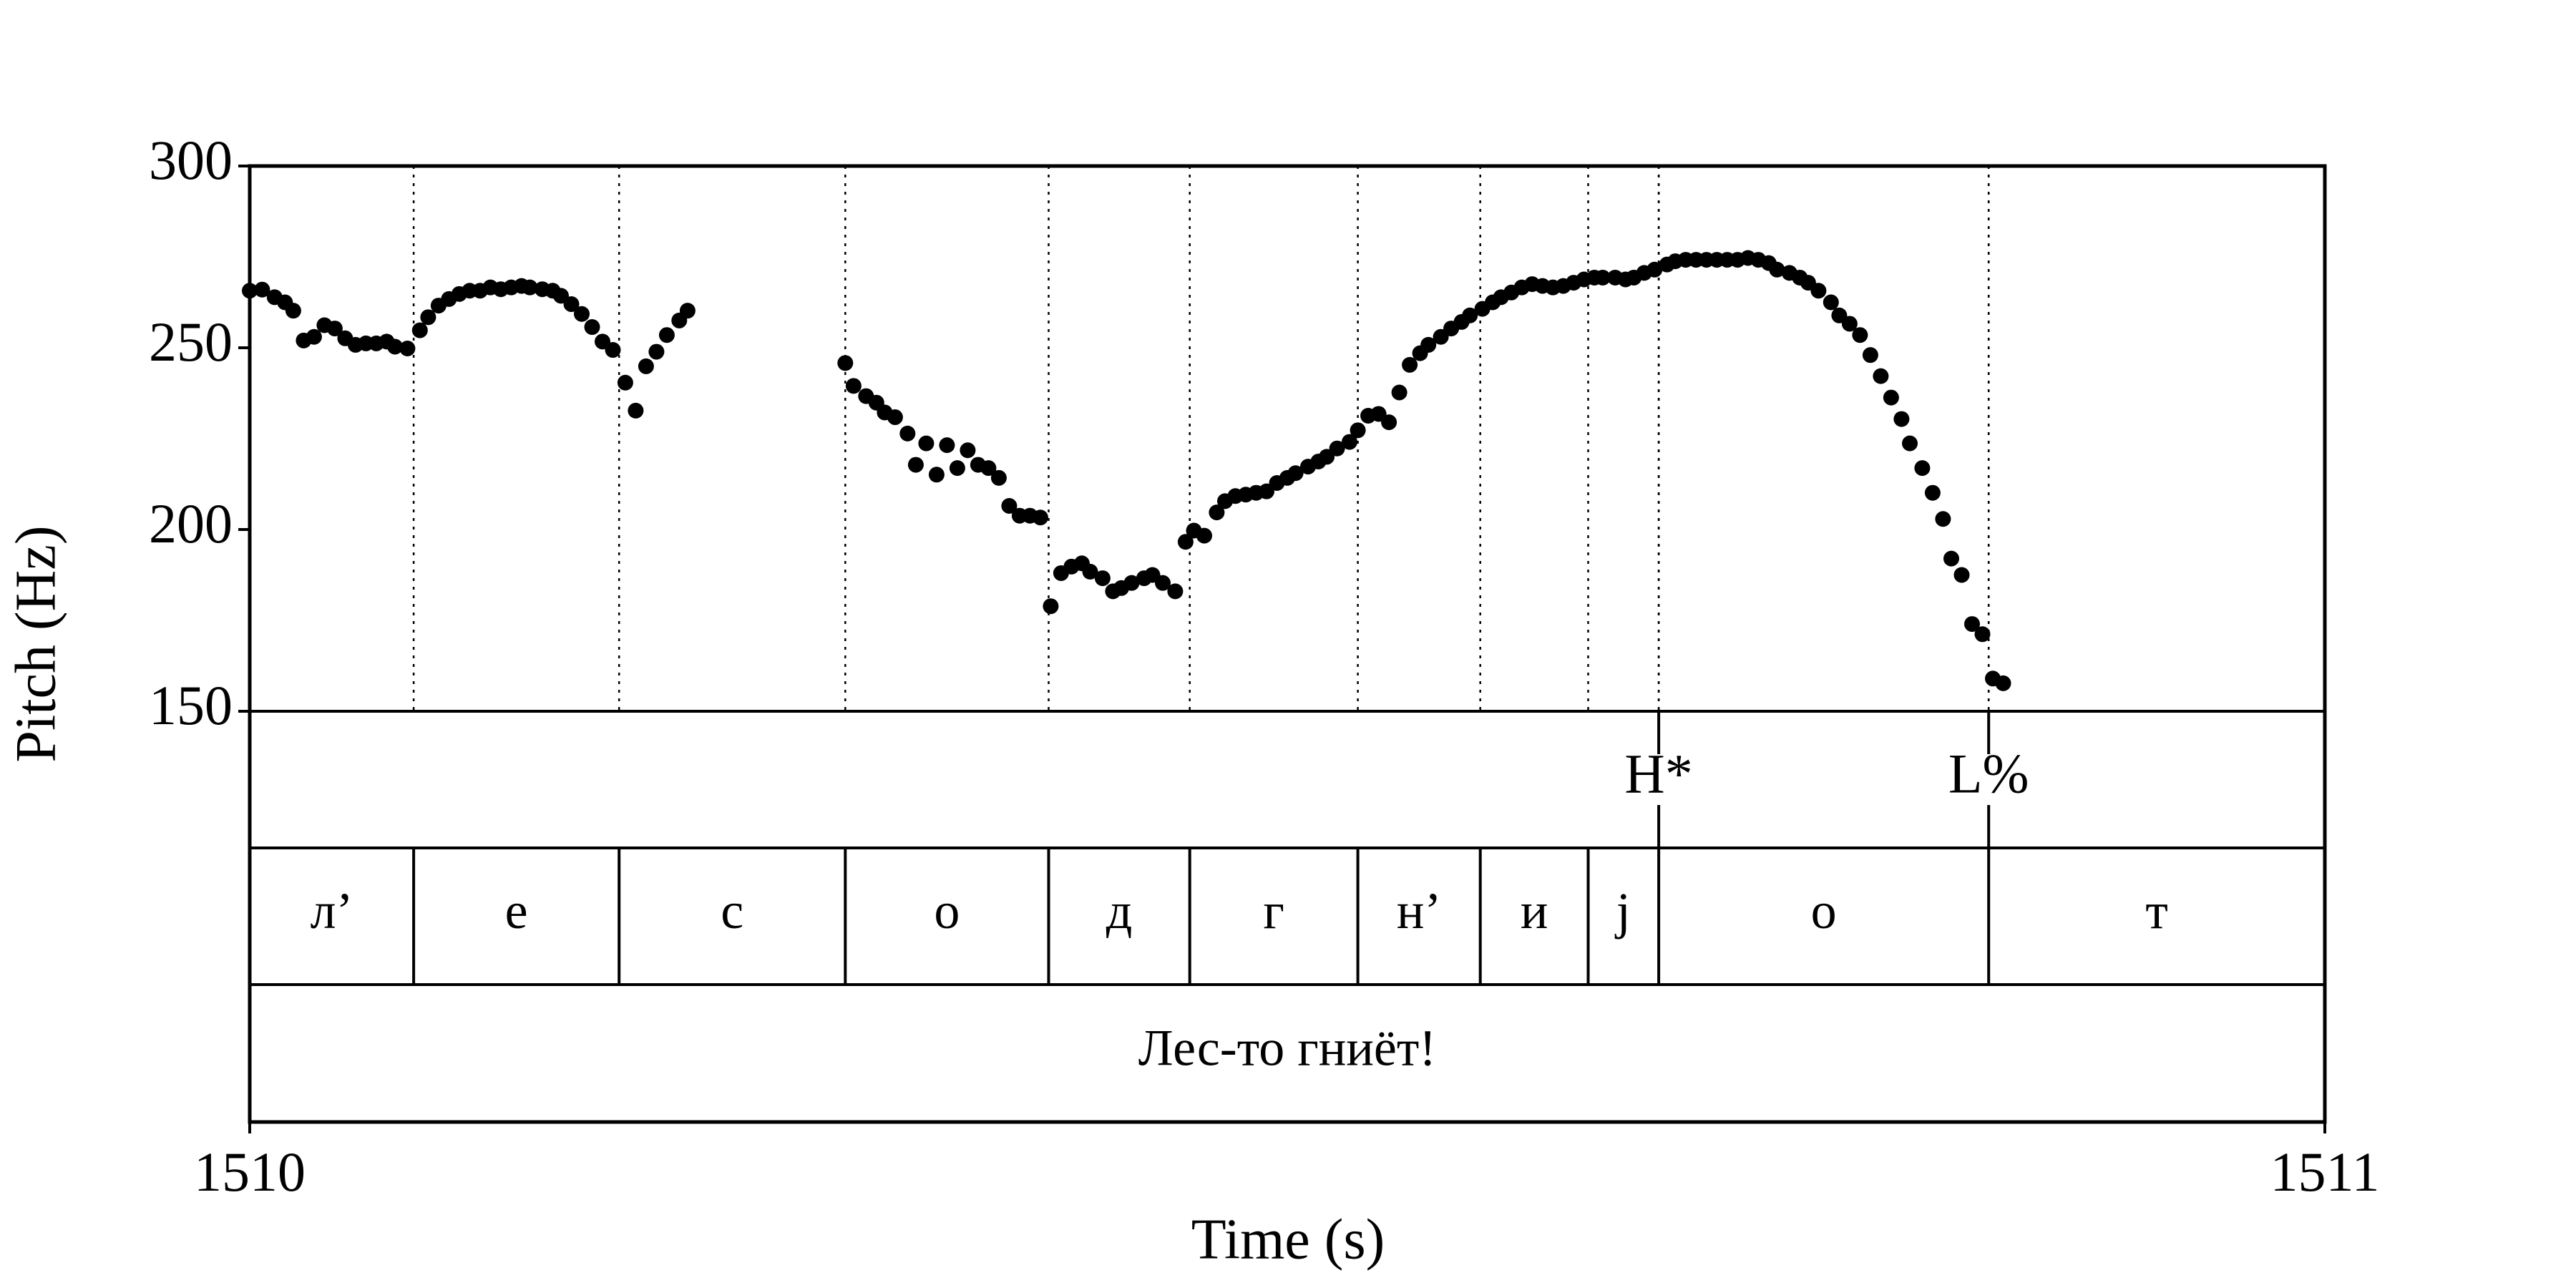 Image resolution: width=2576 pixels, height=1288 pixels. What do you see at coordinates (35, 643) in the screenshot?
I see `y-axis-label: Pitch (Hz)` at bounding box center [35, 643].